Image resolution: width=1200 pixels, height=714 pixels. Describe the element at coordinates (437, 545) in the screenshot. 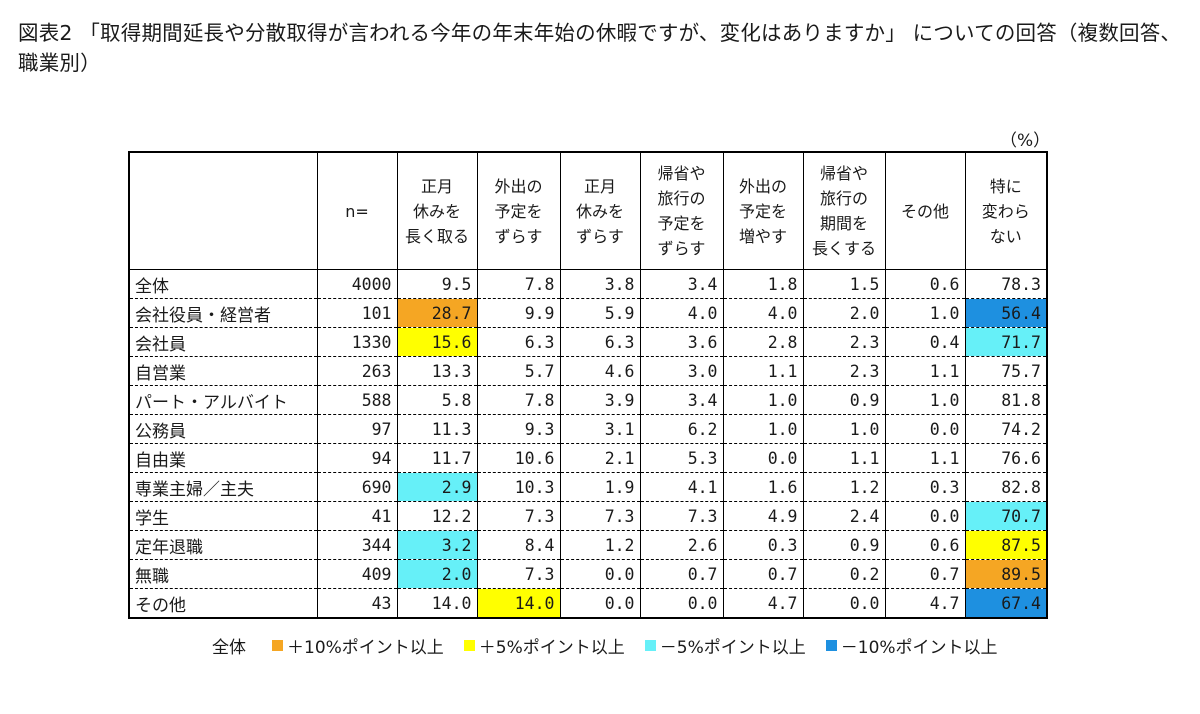

I see `value-cell: 3.2` at that location.